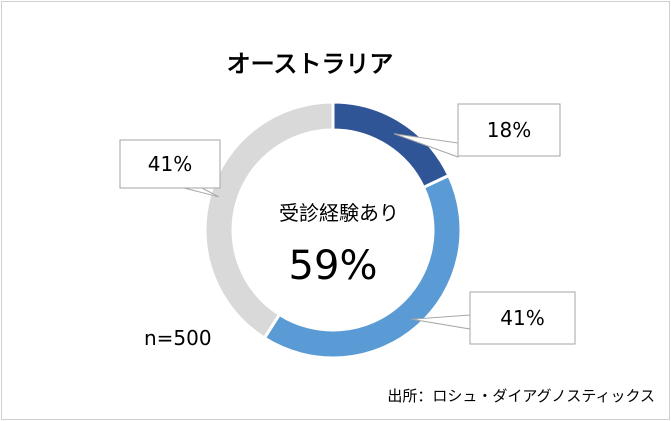  Describe the element at coordinates (178, 338) in the screenshot. I see `sample-size: n=500` at that location.